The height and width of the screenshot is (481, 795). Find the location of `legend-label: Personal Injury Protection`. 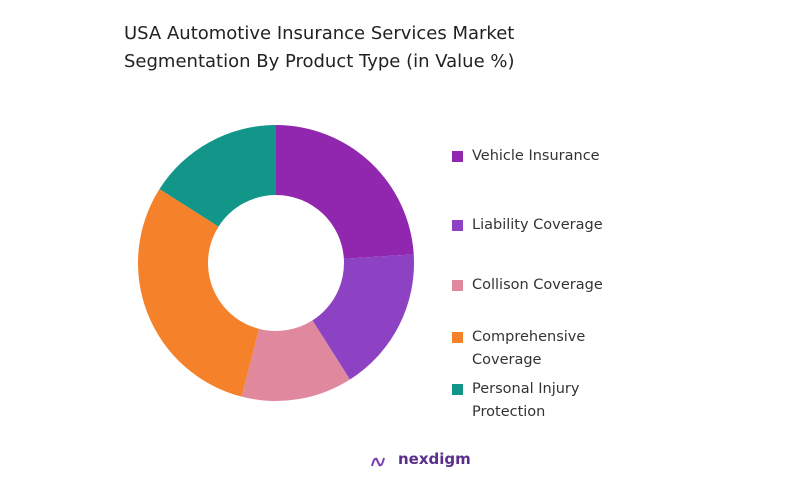

legend-label: Personal Injury Protection is located at coordinates (526, 400).